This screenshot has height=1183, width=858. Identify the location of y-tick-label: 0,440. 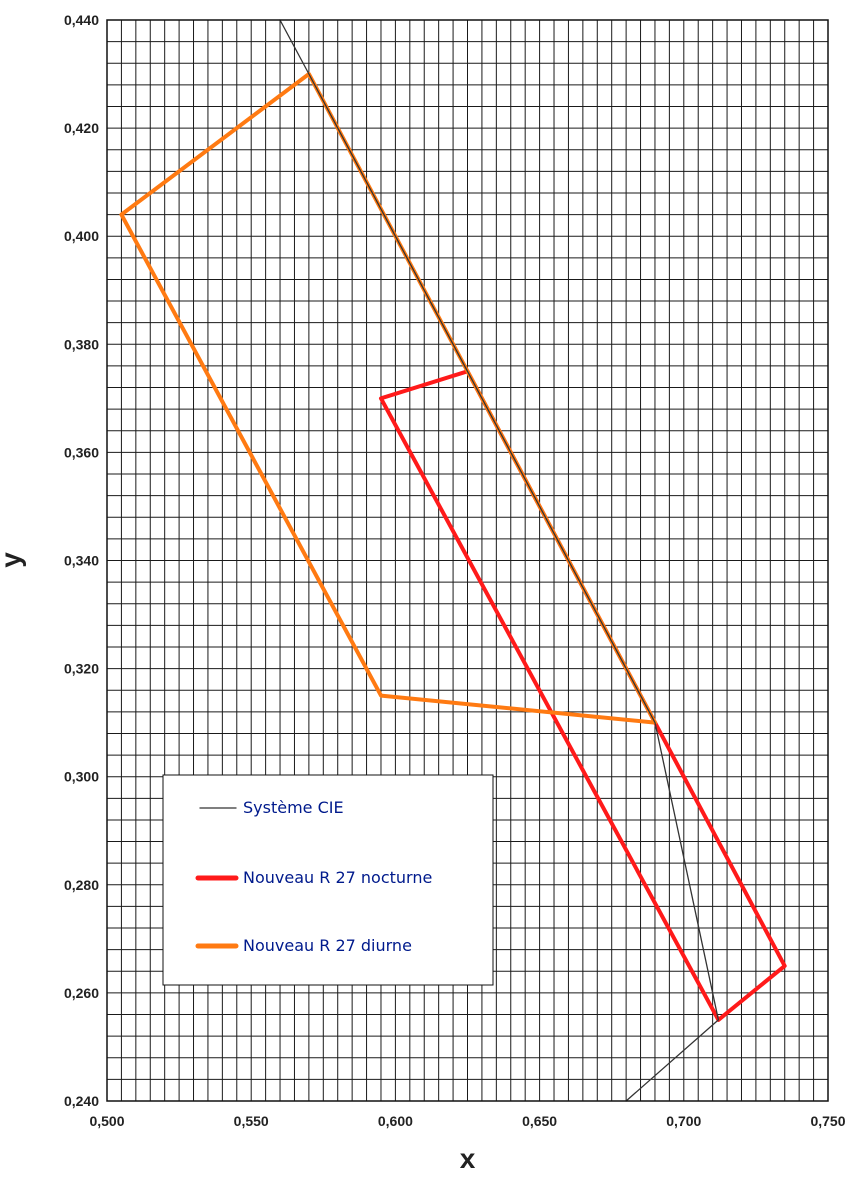
(81, 20).